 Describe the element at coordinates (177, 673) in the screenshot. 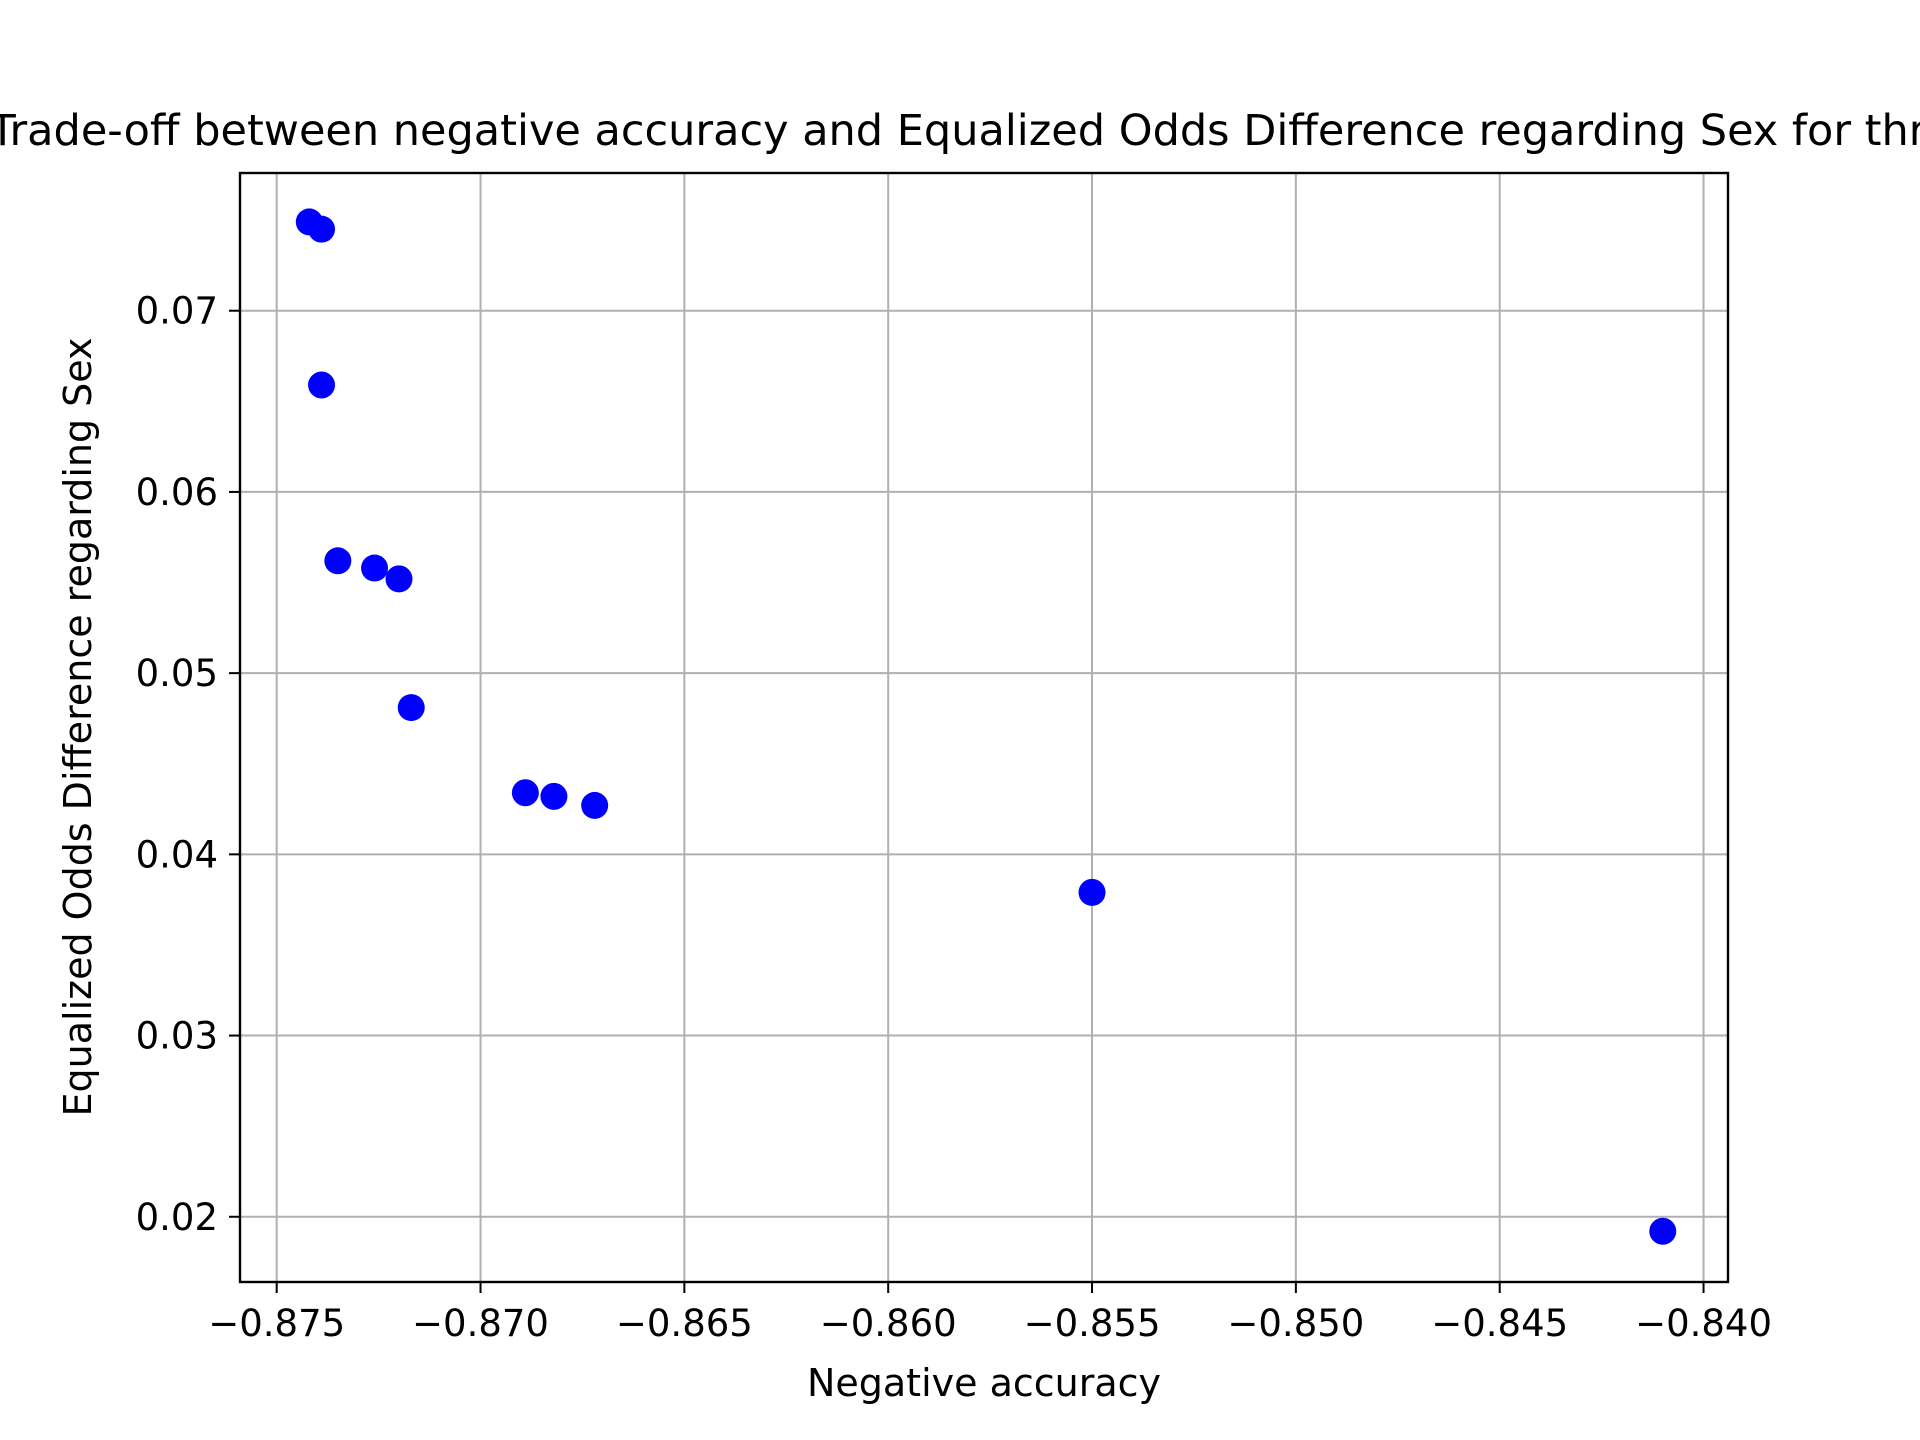

I see `y-tick-label: 0.05` at that location.